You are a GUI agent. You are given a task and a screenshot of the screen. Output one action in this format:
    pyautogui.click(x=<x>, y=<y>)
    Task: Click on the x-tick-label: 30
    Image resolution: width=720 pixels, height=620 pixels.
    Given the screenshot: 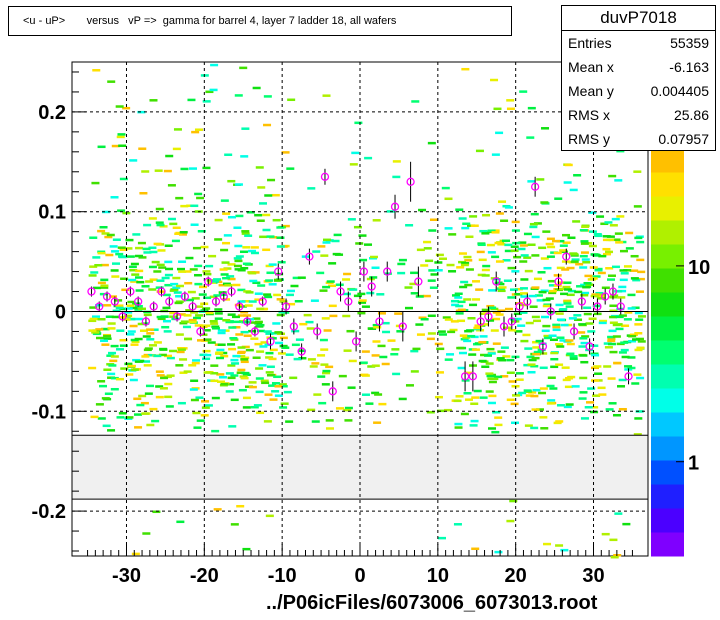 What is the action you would take?
    pyautogui.click(x=593, y=576)
    